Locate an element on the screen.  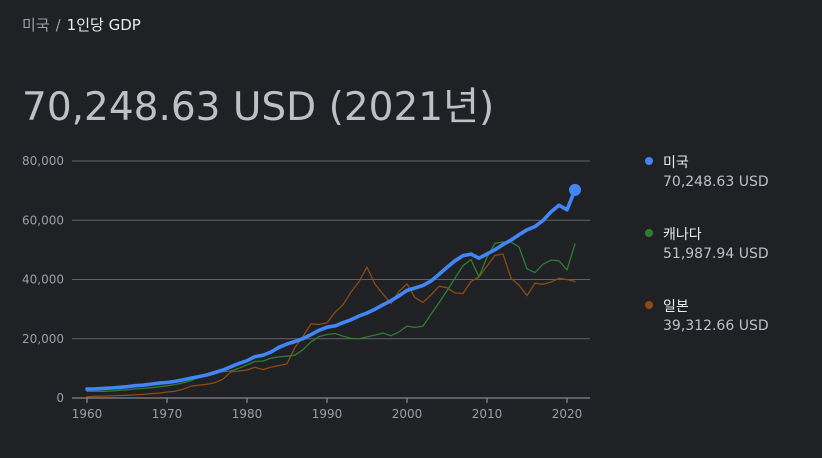
legend-dot-us is located at coordinates (649, 161).